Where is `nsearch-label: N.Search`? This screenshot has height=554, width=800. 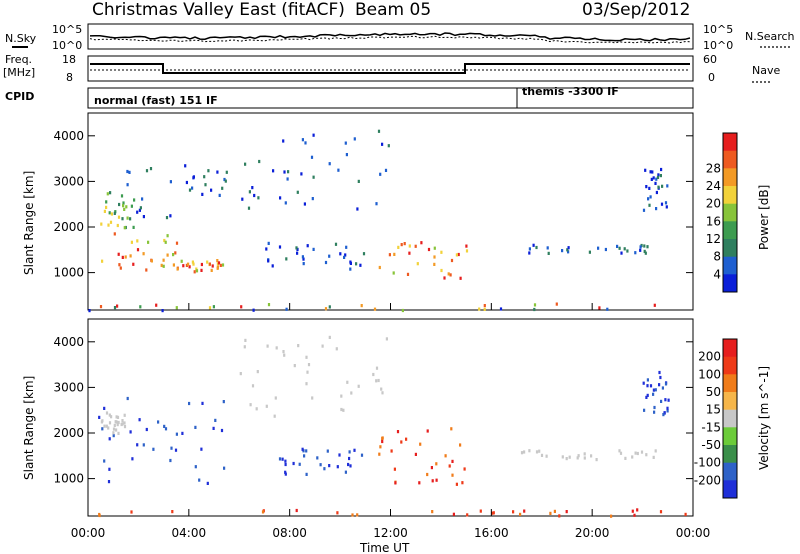 nsearch-label: N.Search is located at coordinates (770, 36).